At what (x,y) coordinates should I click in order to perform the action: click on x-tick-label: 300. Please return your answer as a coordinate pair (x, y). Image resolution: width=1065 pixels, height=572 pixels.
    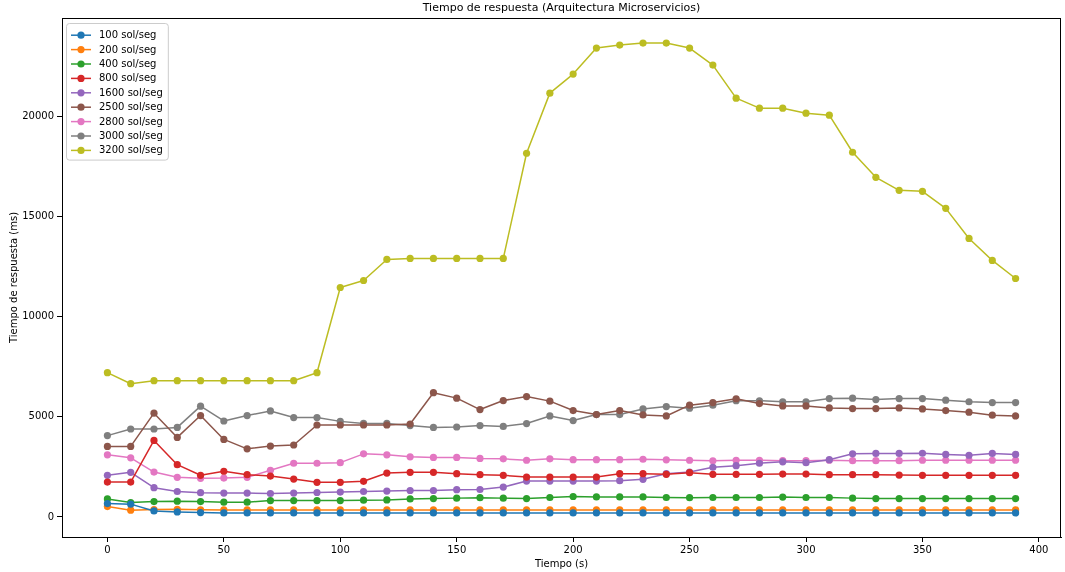
    Looking at the image, I should click on (806, 549).